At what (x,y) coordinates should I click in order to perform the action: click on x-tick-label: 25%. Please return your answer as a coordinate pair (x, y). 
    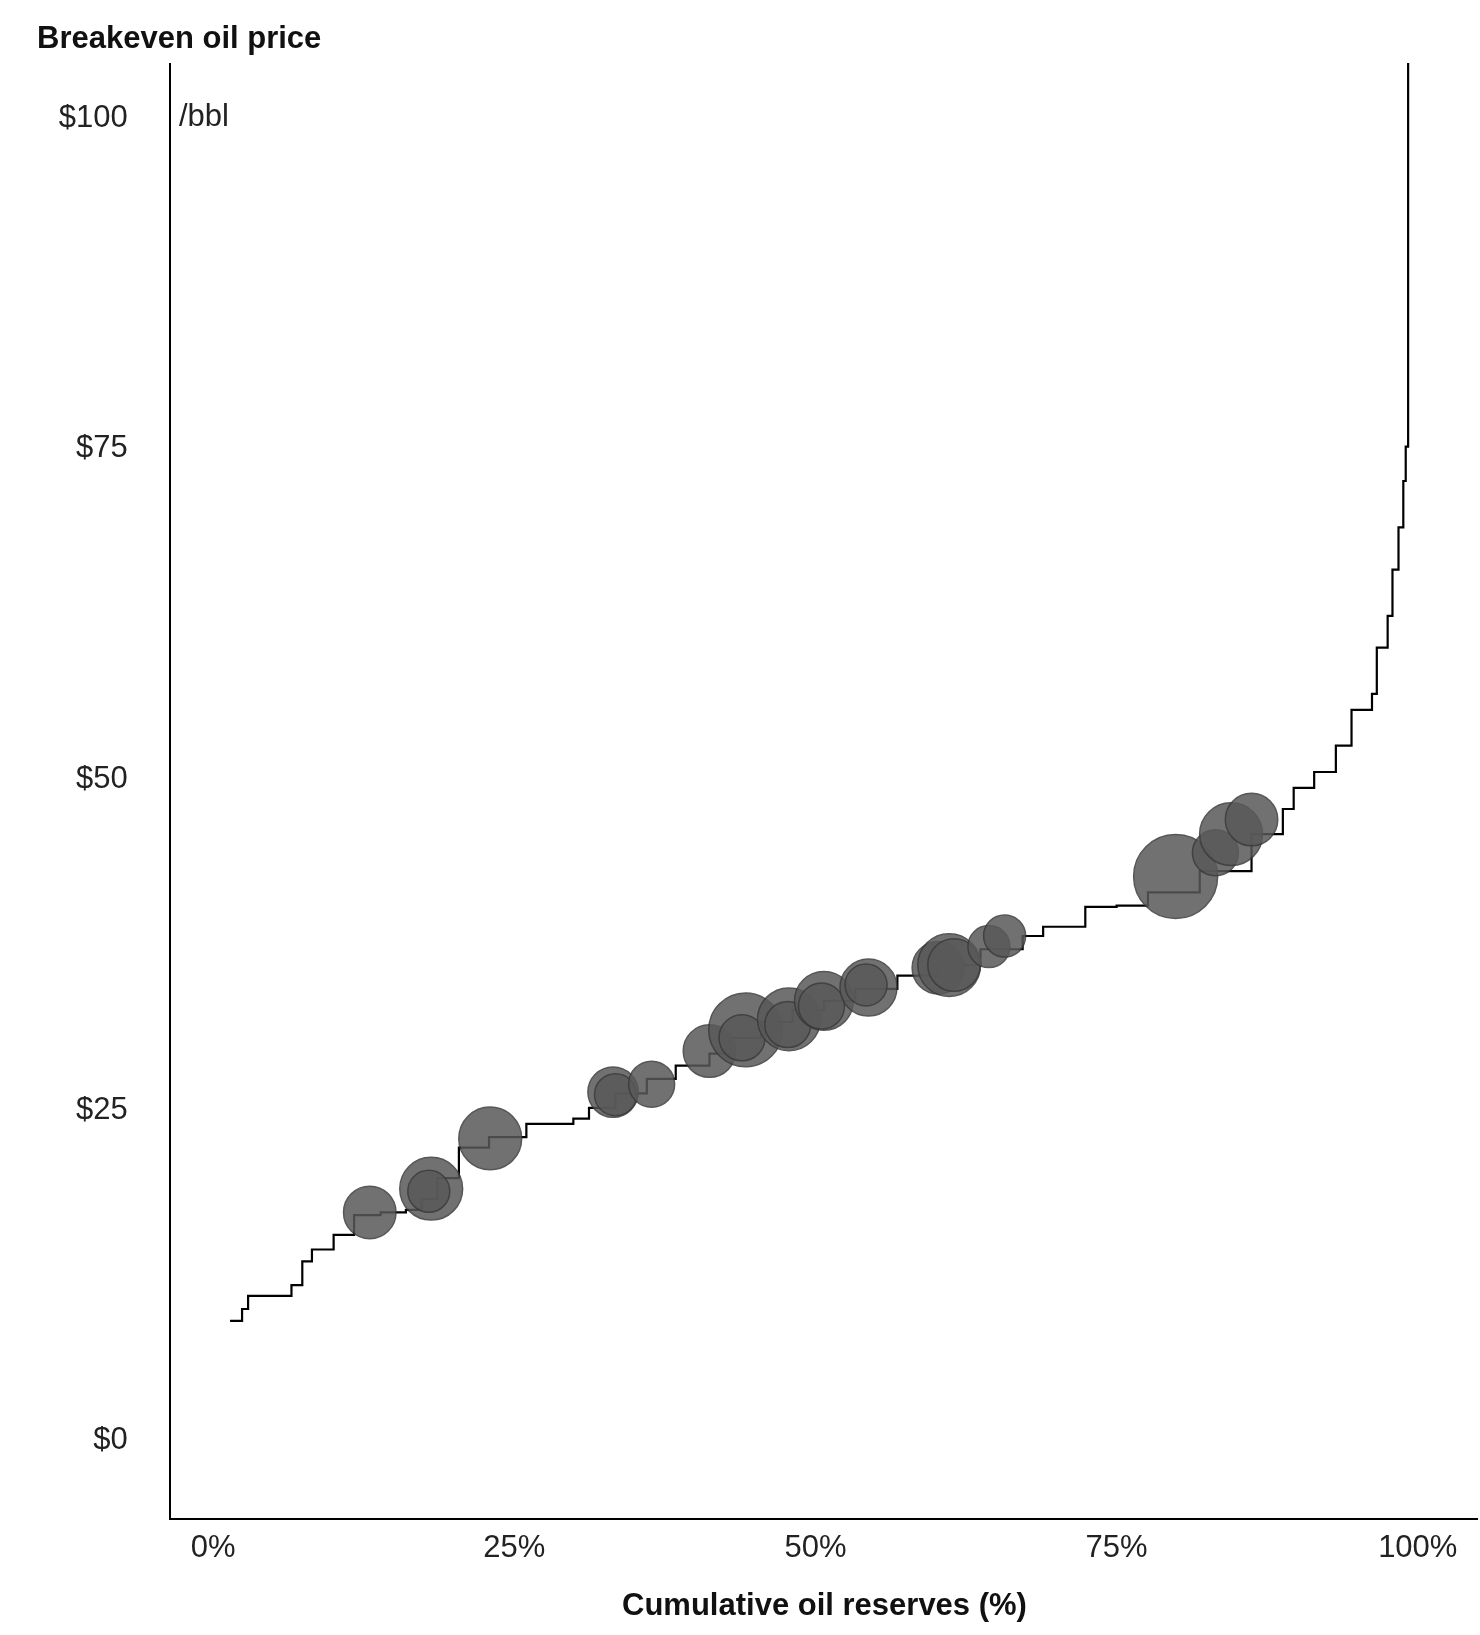
    Looking at the image, I should click on (514, 1547).